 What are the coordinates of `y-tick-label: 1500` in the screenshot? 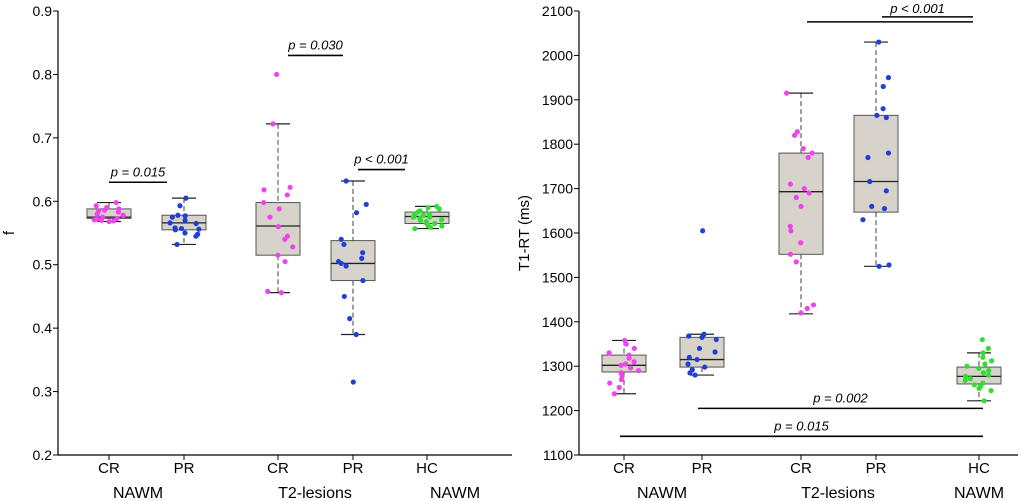 It's located at (557, 277).